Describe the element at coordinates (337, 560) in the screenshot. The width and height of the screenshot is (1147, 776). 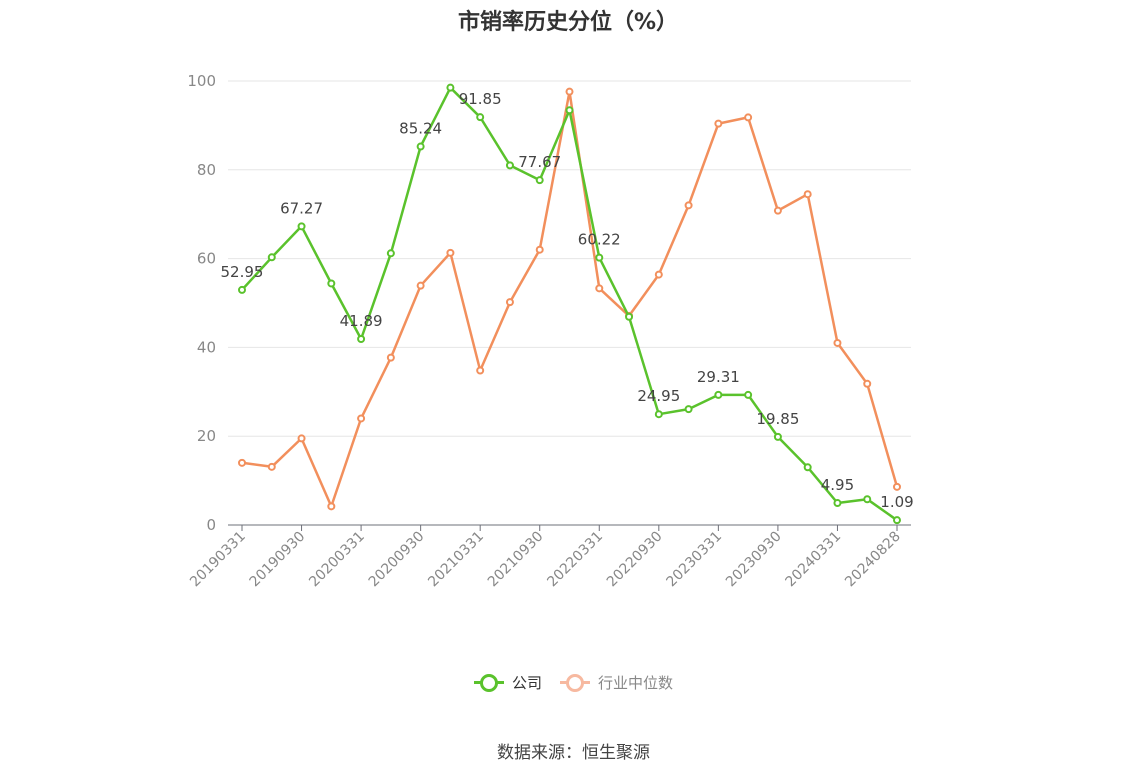
I see `x-tick-label: 20200331` at that location.